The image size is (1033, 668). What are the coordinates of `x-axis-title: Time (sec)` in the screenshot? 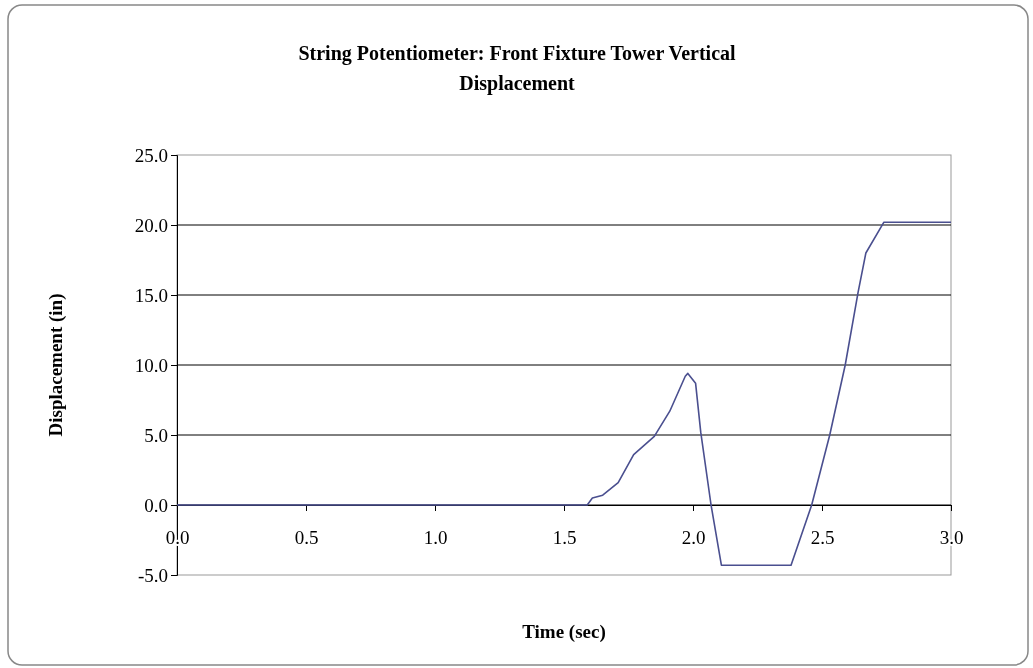 It's located at (564, 632).